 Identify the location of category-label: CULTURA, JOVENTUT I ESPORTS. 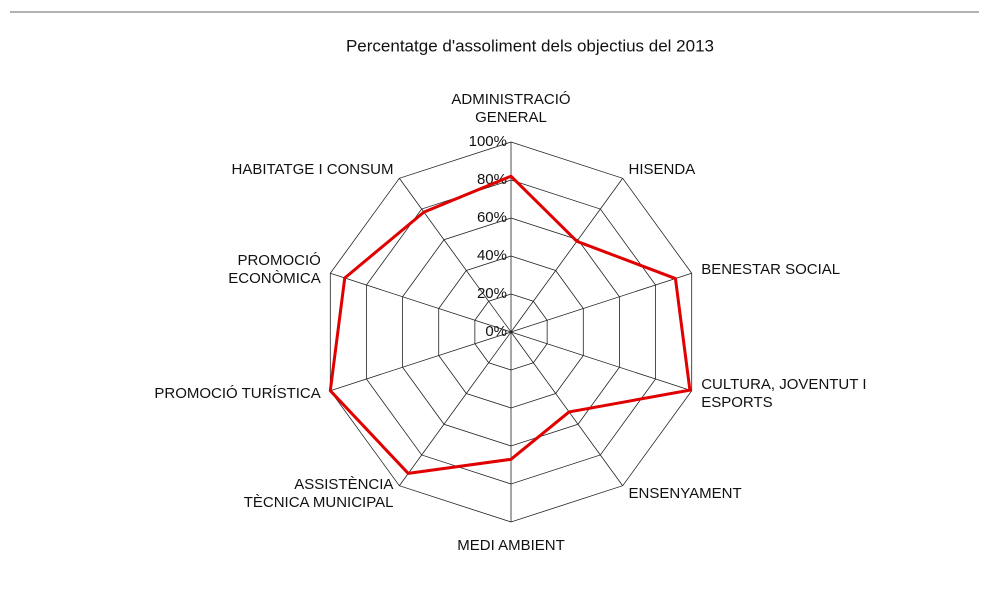
(783, 393).